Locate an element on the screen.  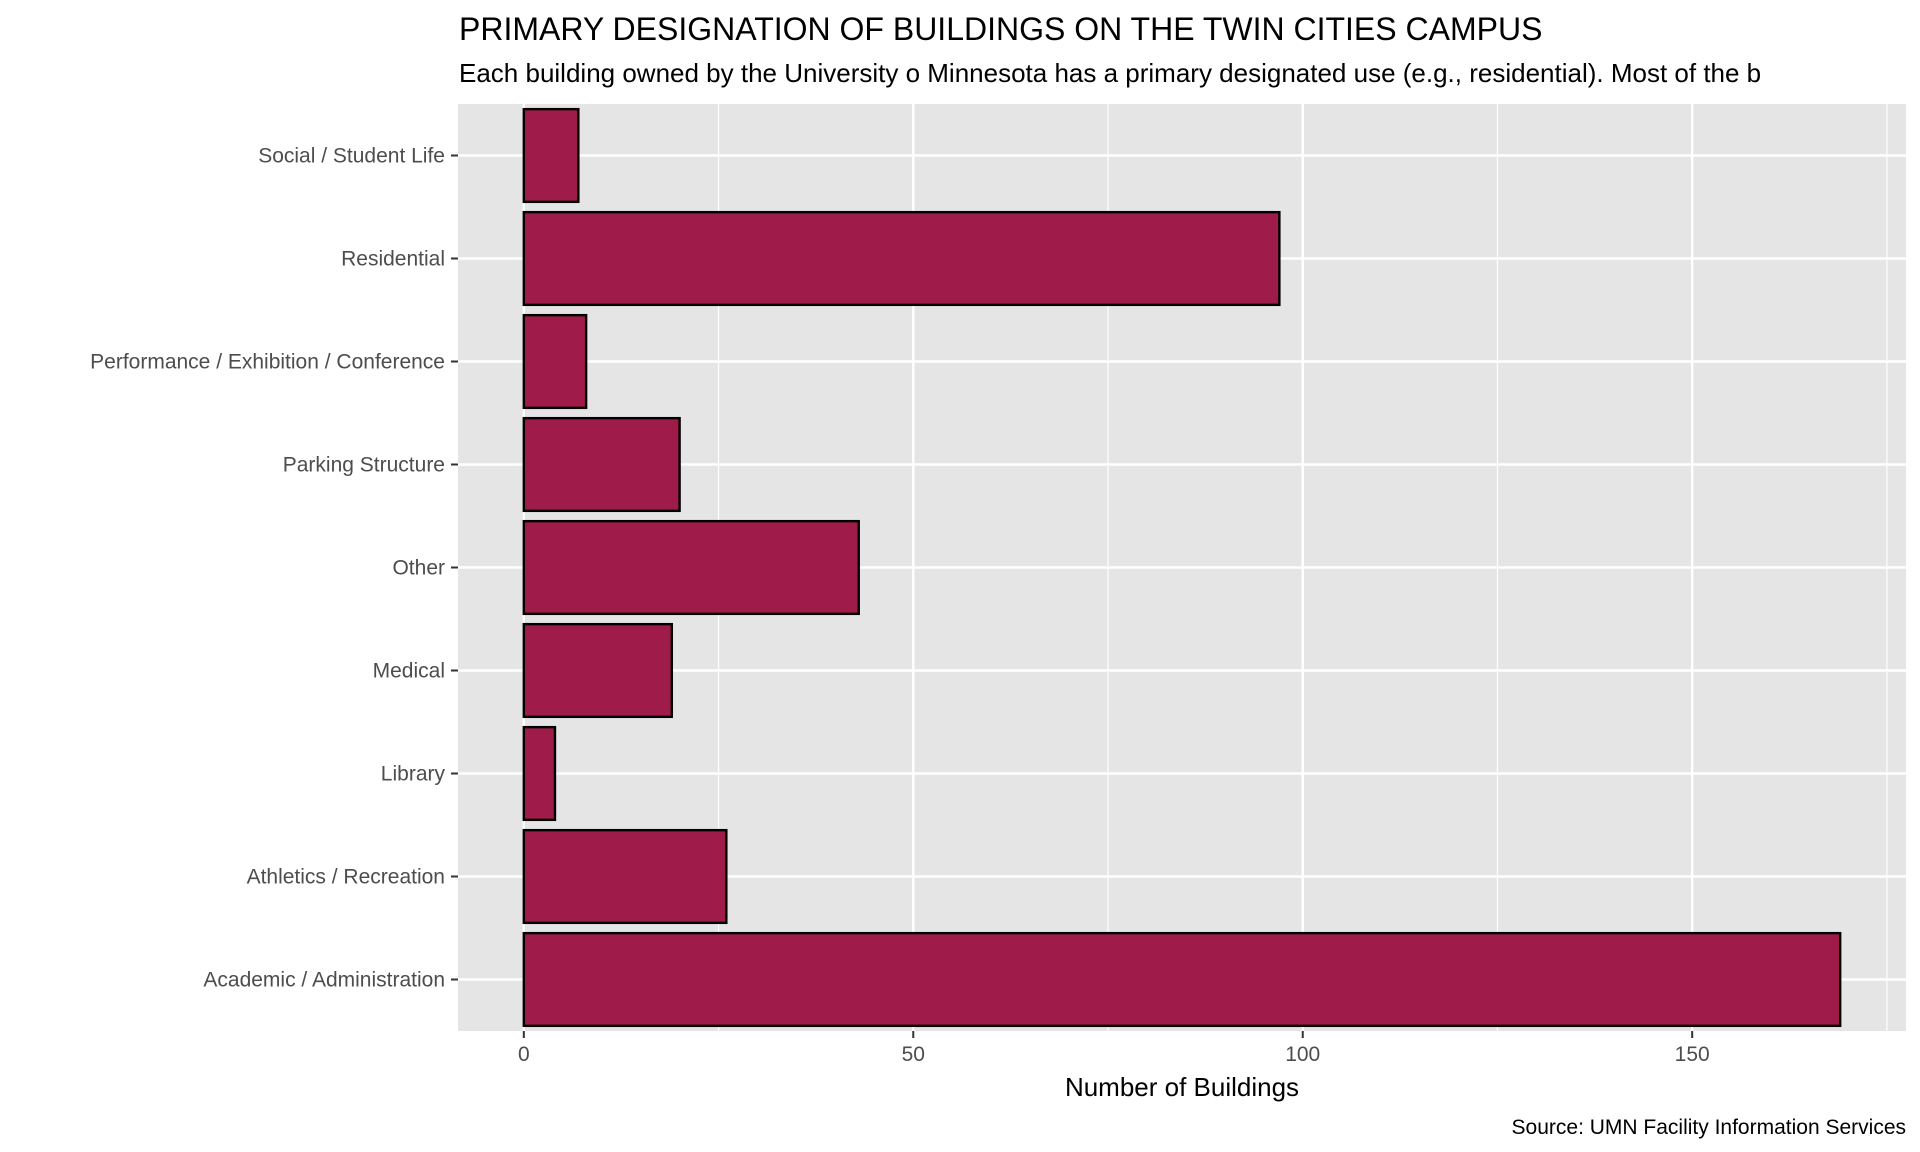
y-tick-label: Academic / Administration is located at coordinates (324, 980).